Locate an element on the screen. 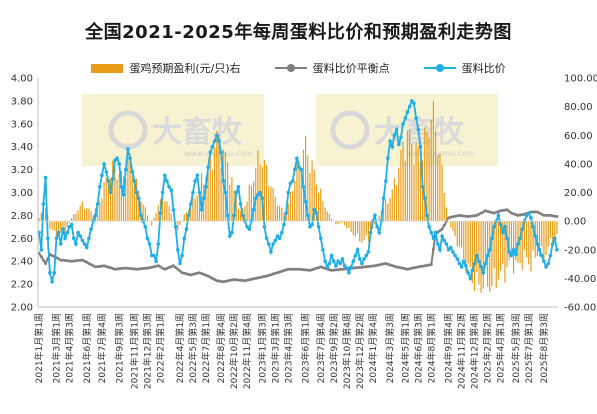  x-tick-label: 2025年5月第3周 is located at coordinates (516, 348).